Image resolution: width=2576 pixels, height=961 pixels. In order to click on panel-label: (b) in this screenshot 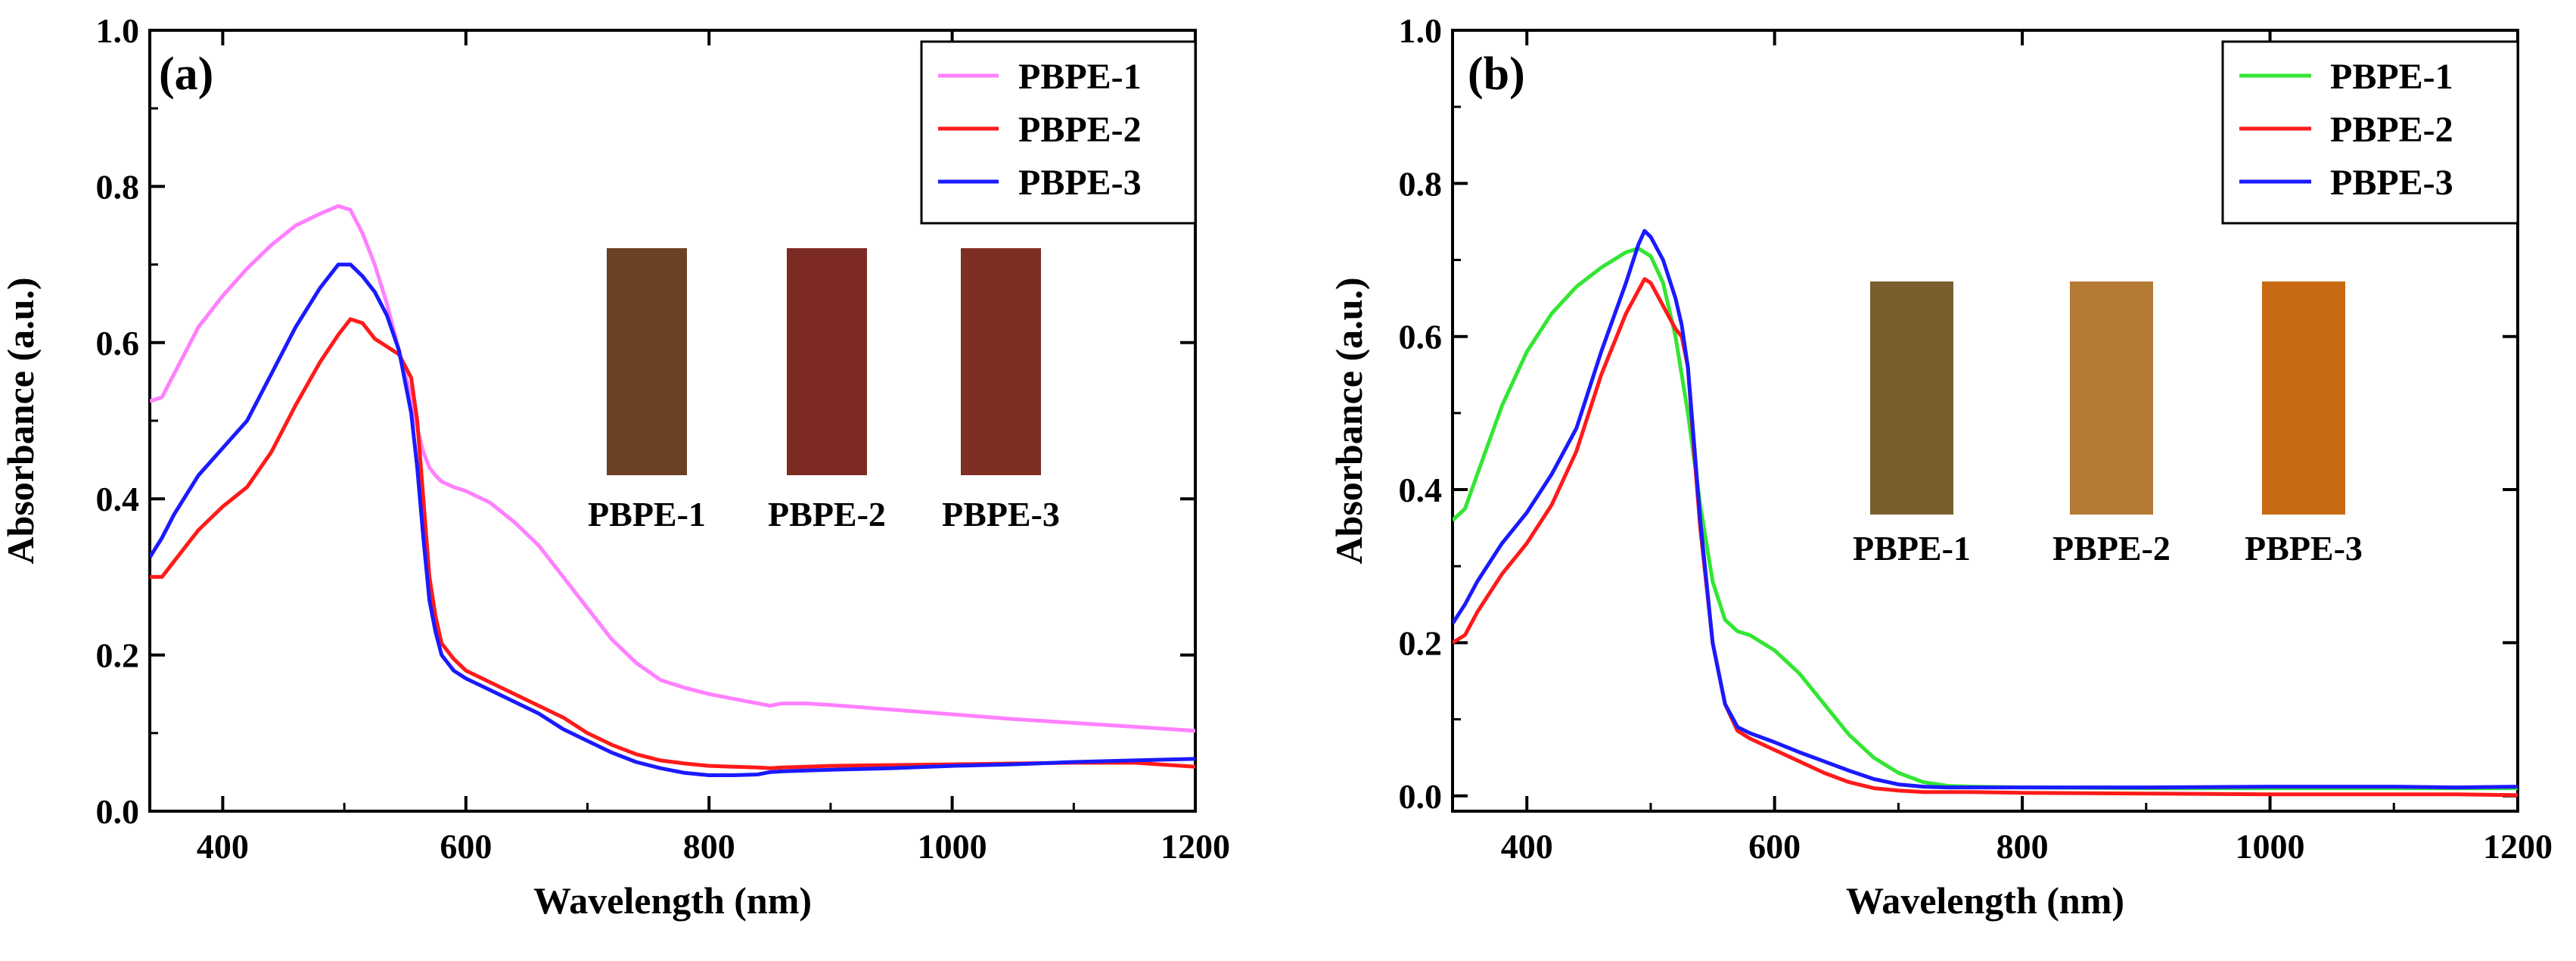, I will do `click(1496, 74)`.